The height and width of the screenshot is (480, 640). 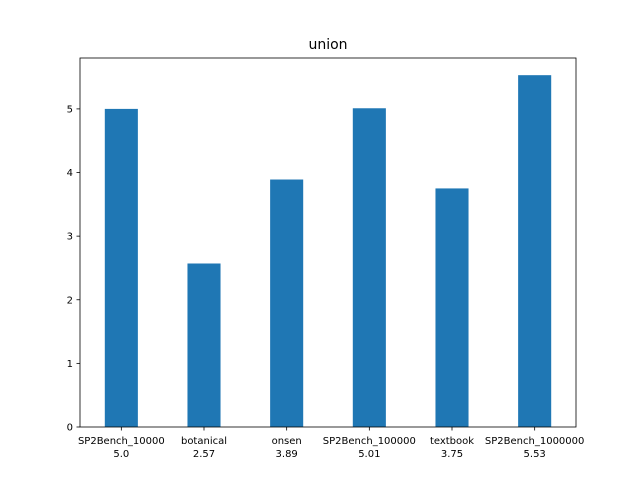 What do you see at coordinates (121, 441) in the screenshot?
I see `x-tick-label: SP2Bench_10000` at bounding box center [121, 441].